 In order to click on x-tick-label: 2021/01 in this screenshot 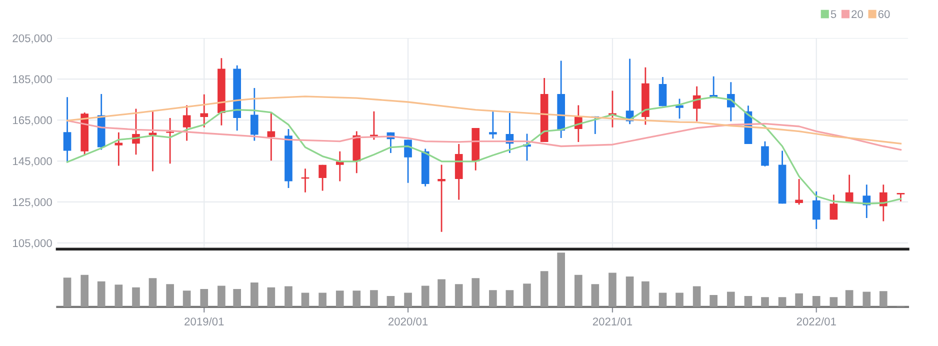, I will do `click(612, 321)`.